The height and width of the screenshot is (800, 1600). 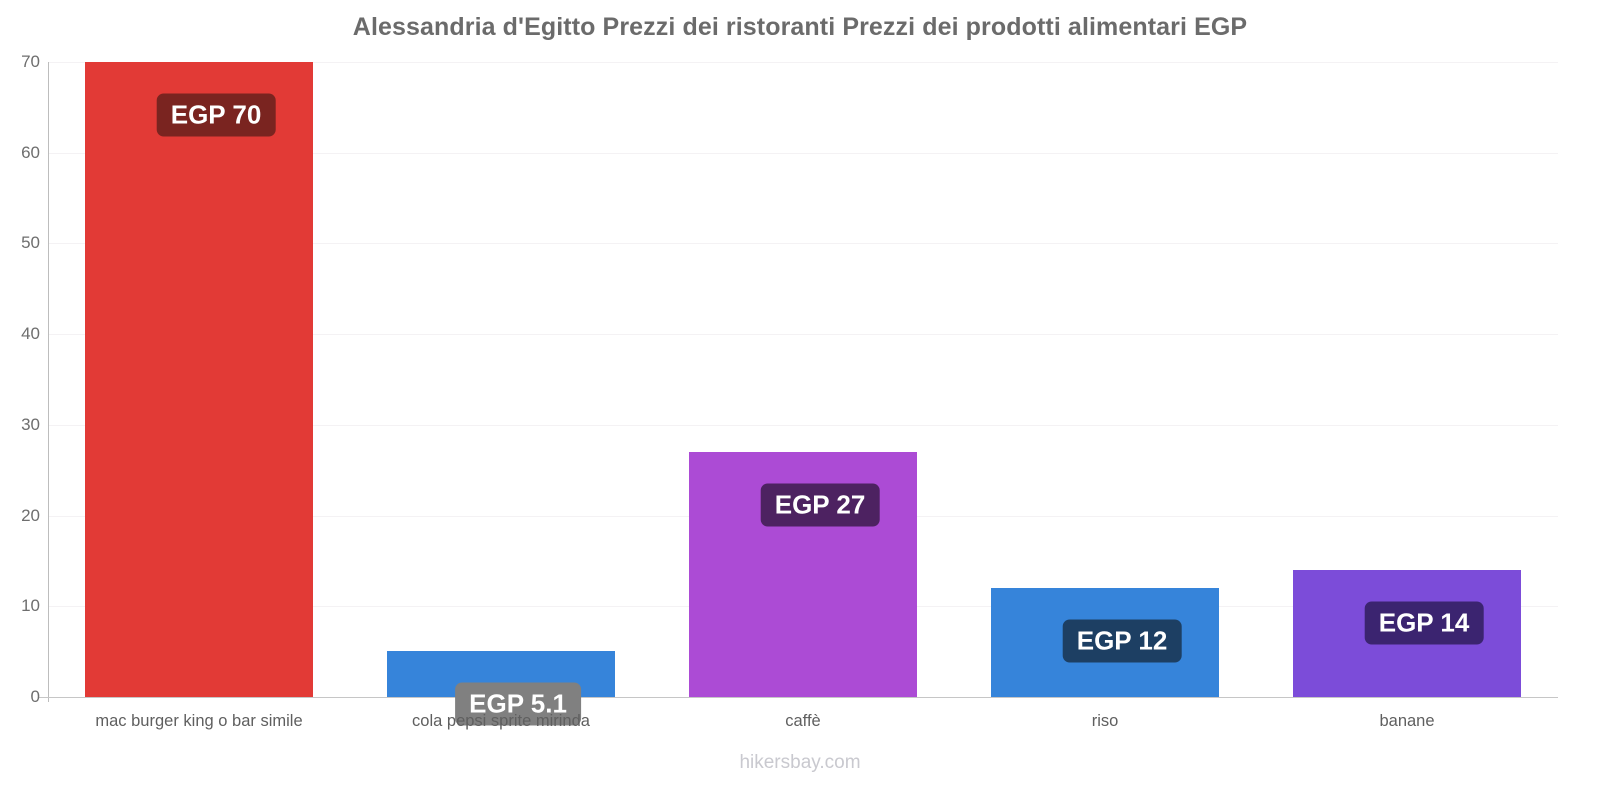 I want to click on y-tick-20: 20, so click(x=30, y=515).